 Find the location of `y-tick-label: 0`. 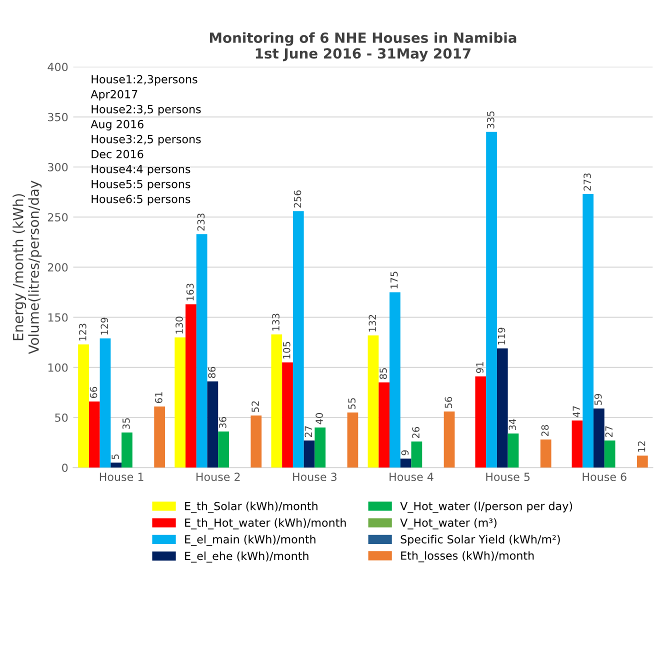

y-tick-label: 0 is located at coordinates (65, 468).